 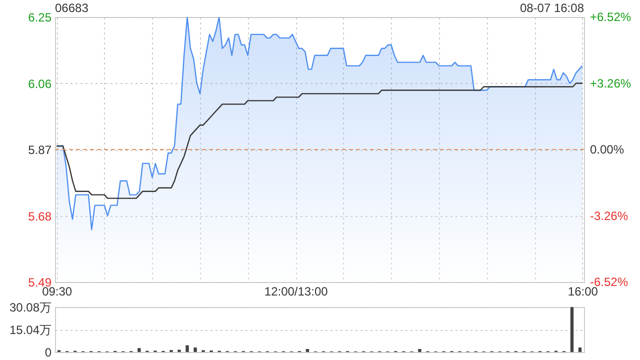 What do you see at coordinates (607, 149) in the screenshot?
I see `y2-tick-label: 0.00%` at bounding box center [607, 149].